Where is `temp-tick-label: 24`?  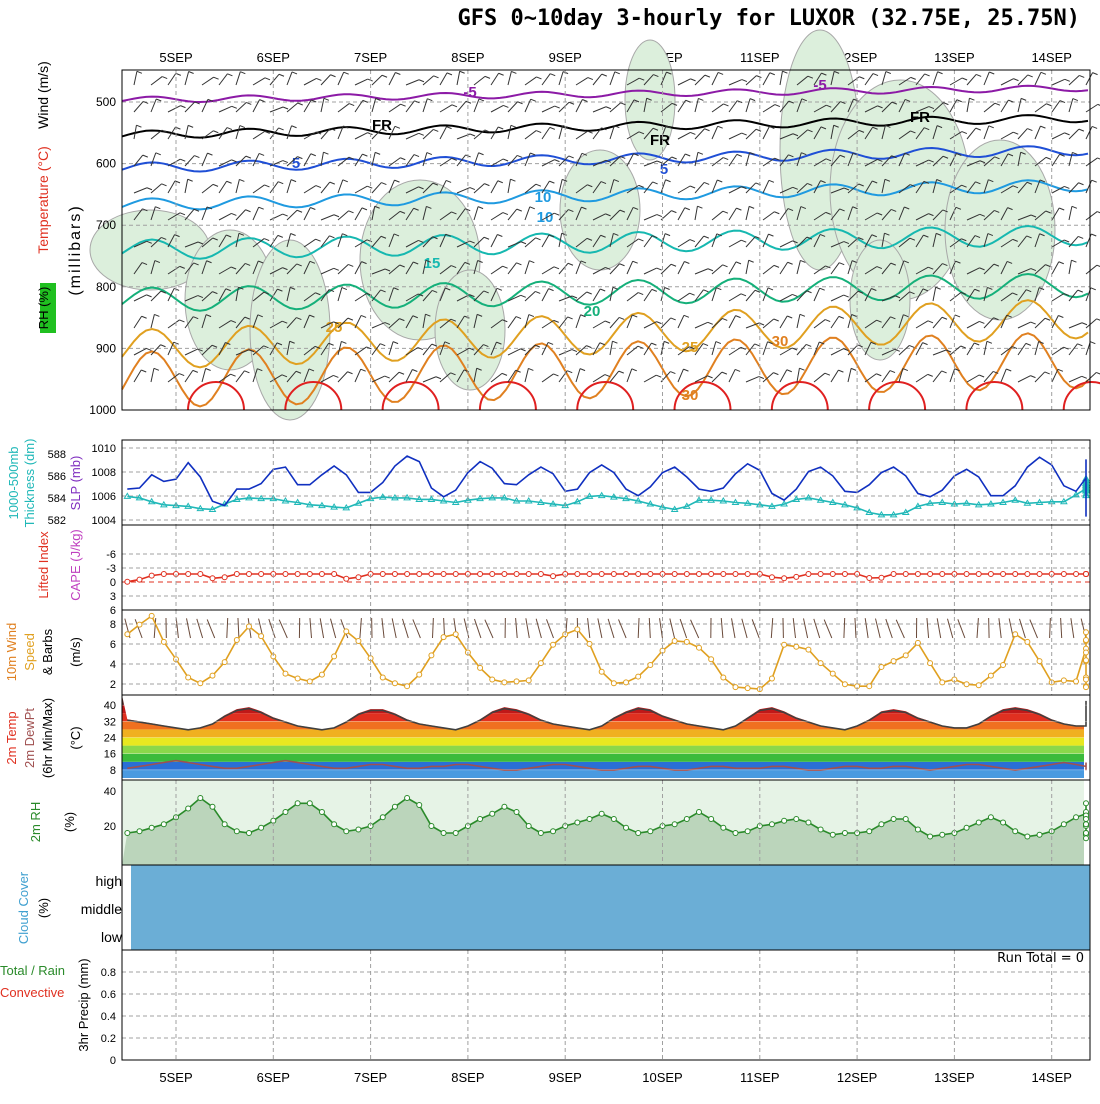
temp-tick-label: 24 is located at coordinates (110, 739).